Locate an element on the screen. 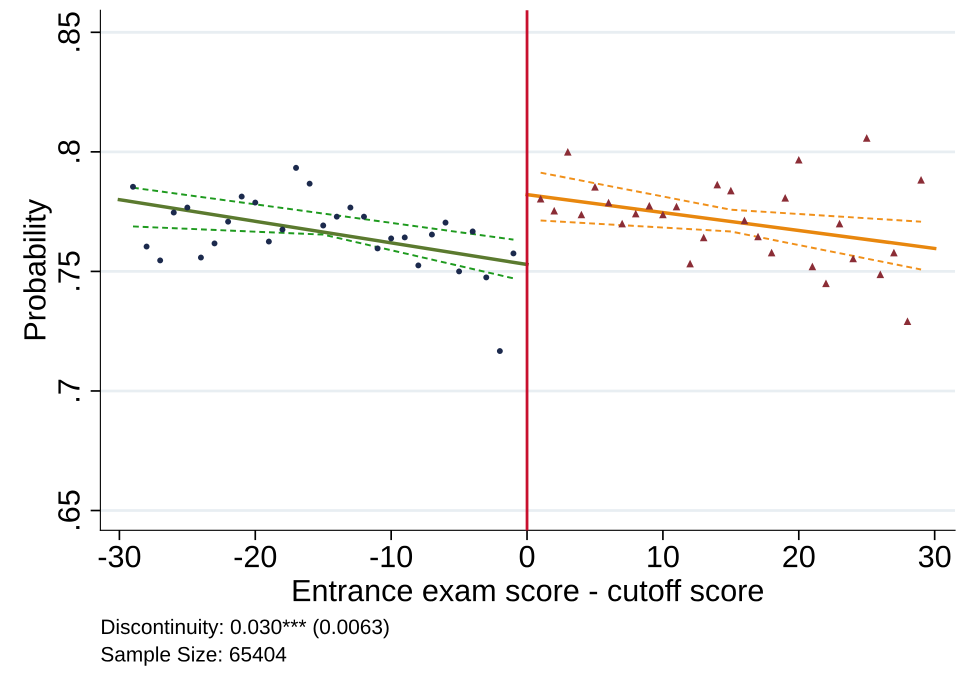 Image resolution: width=956 pixels, height=687 pixels. x-tick-label: 10 is located at coordinates (663, 557).